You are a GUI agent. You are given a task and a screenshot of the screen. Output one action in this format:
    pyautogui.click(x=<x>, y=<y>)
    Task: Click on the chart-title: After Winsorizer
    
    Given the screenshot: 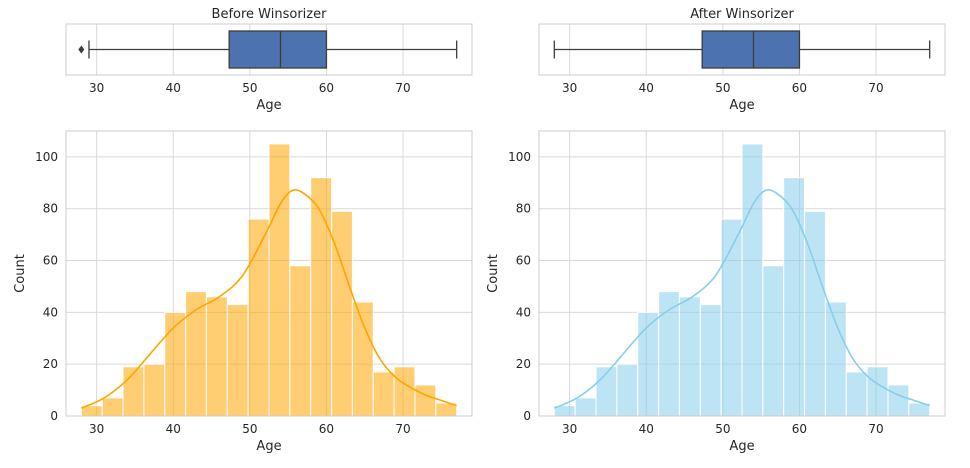 What is the action you would take?
    pyautogui.click(x=742, y=14)
    